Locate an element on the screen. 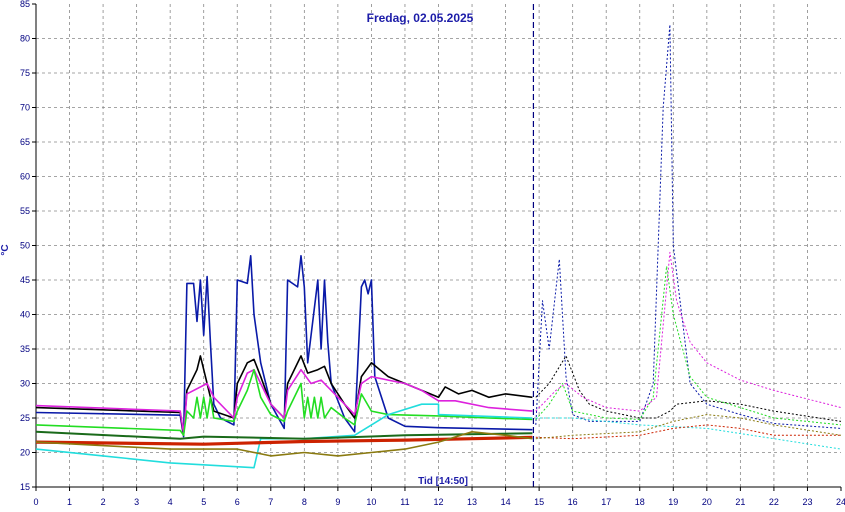 The image size is (845, 512). x-tick-label: 19 is located at coordinates (673, 502).